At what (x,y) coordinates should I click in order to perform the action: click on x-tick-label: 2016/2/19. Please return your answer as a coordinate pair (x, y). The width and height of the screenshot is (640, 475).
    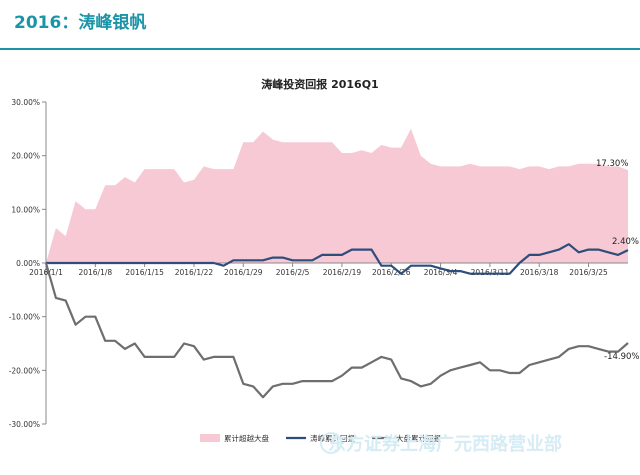
    Looking at the image, I should click on (342, 272).